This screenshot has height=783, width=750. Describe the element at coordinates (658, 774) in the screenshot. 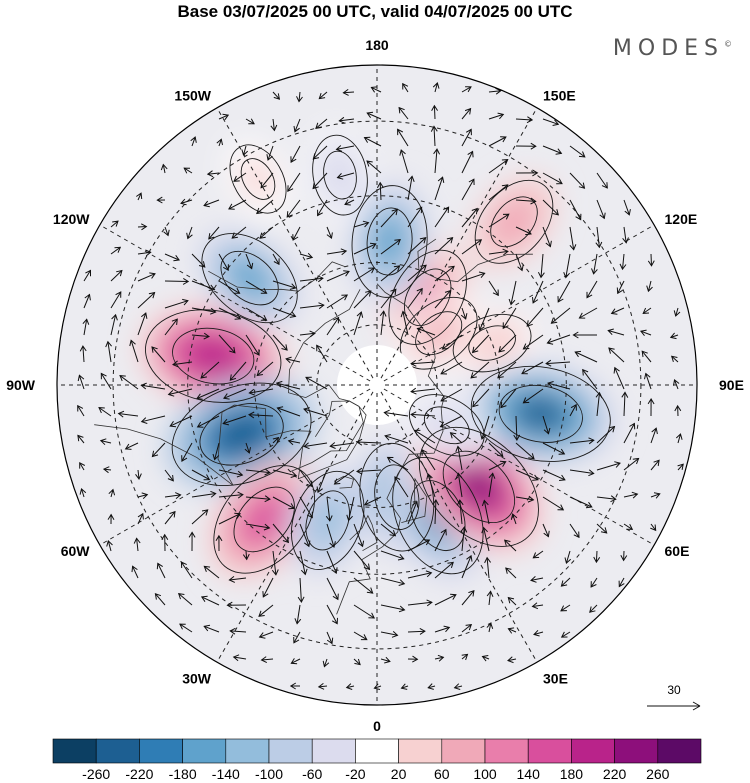

I see `colorbar-label: 260` at that location.